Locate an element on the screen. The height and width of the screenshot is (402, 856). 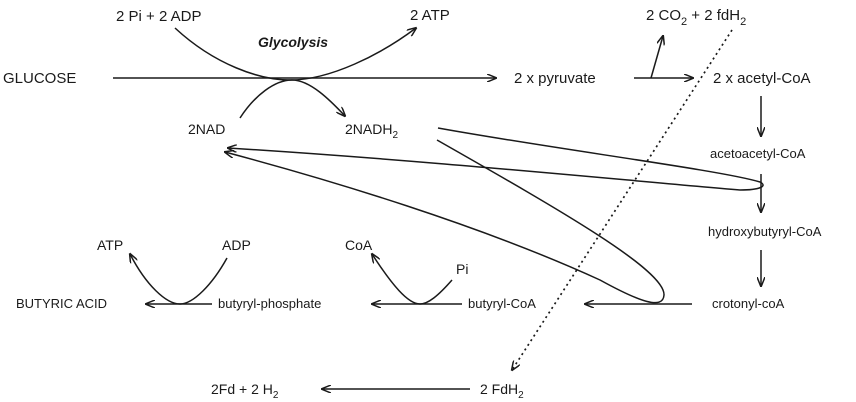
adp-left-label: ADP is located at coordinates (236, 245).